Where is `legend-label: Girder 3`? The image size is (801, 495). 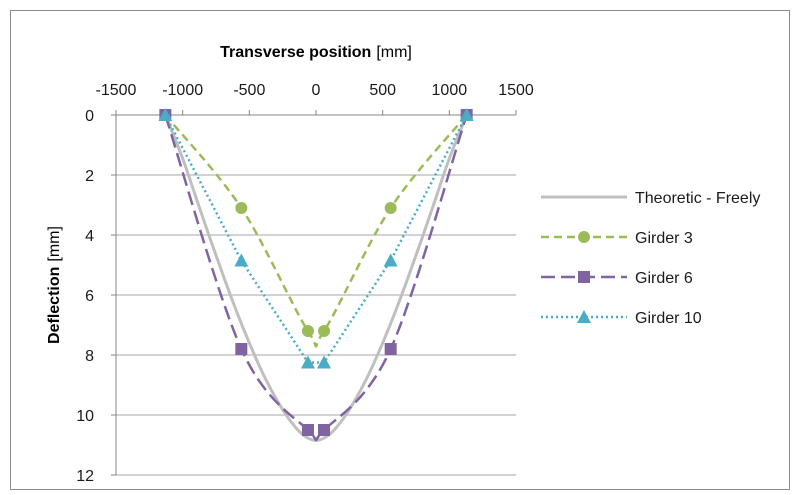
legend-label: Girder 3 is located at coordinates (664, 238).